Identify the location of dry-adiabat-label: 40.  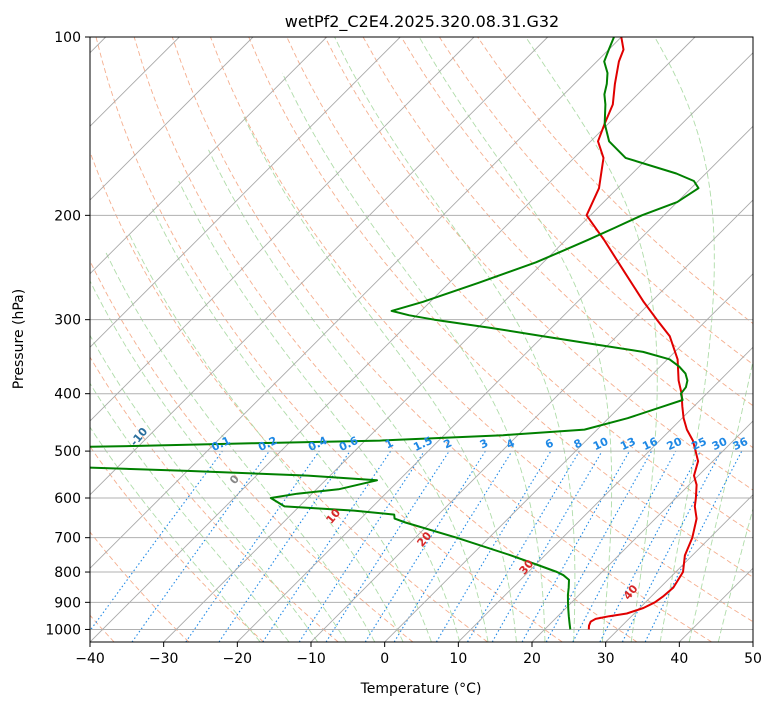
(631, 592).